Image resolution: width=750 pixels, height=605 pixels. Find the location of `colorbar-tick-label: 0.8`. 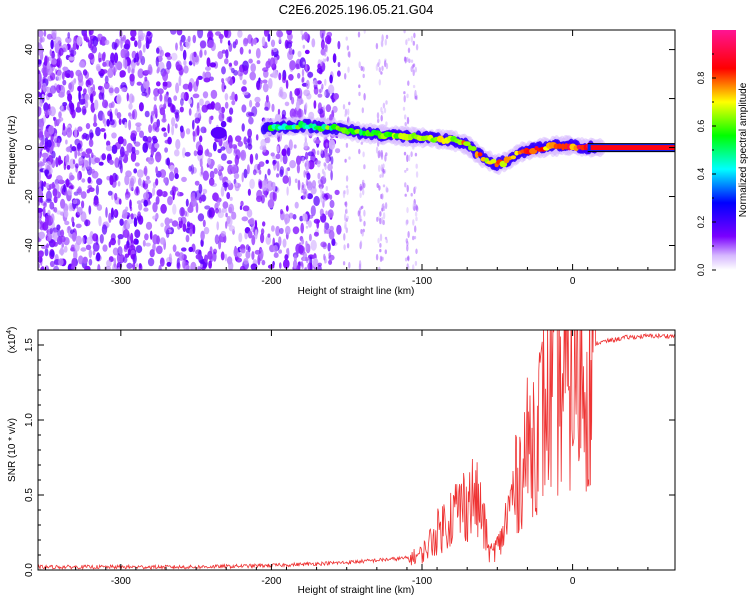

colorbar-tick-label: 0.8 is located at coordinates (701, 78).